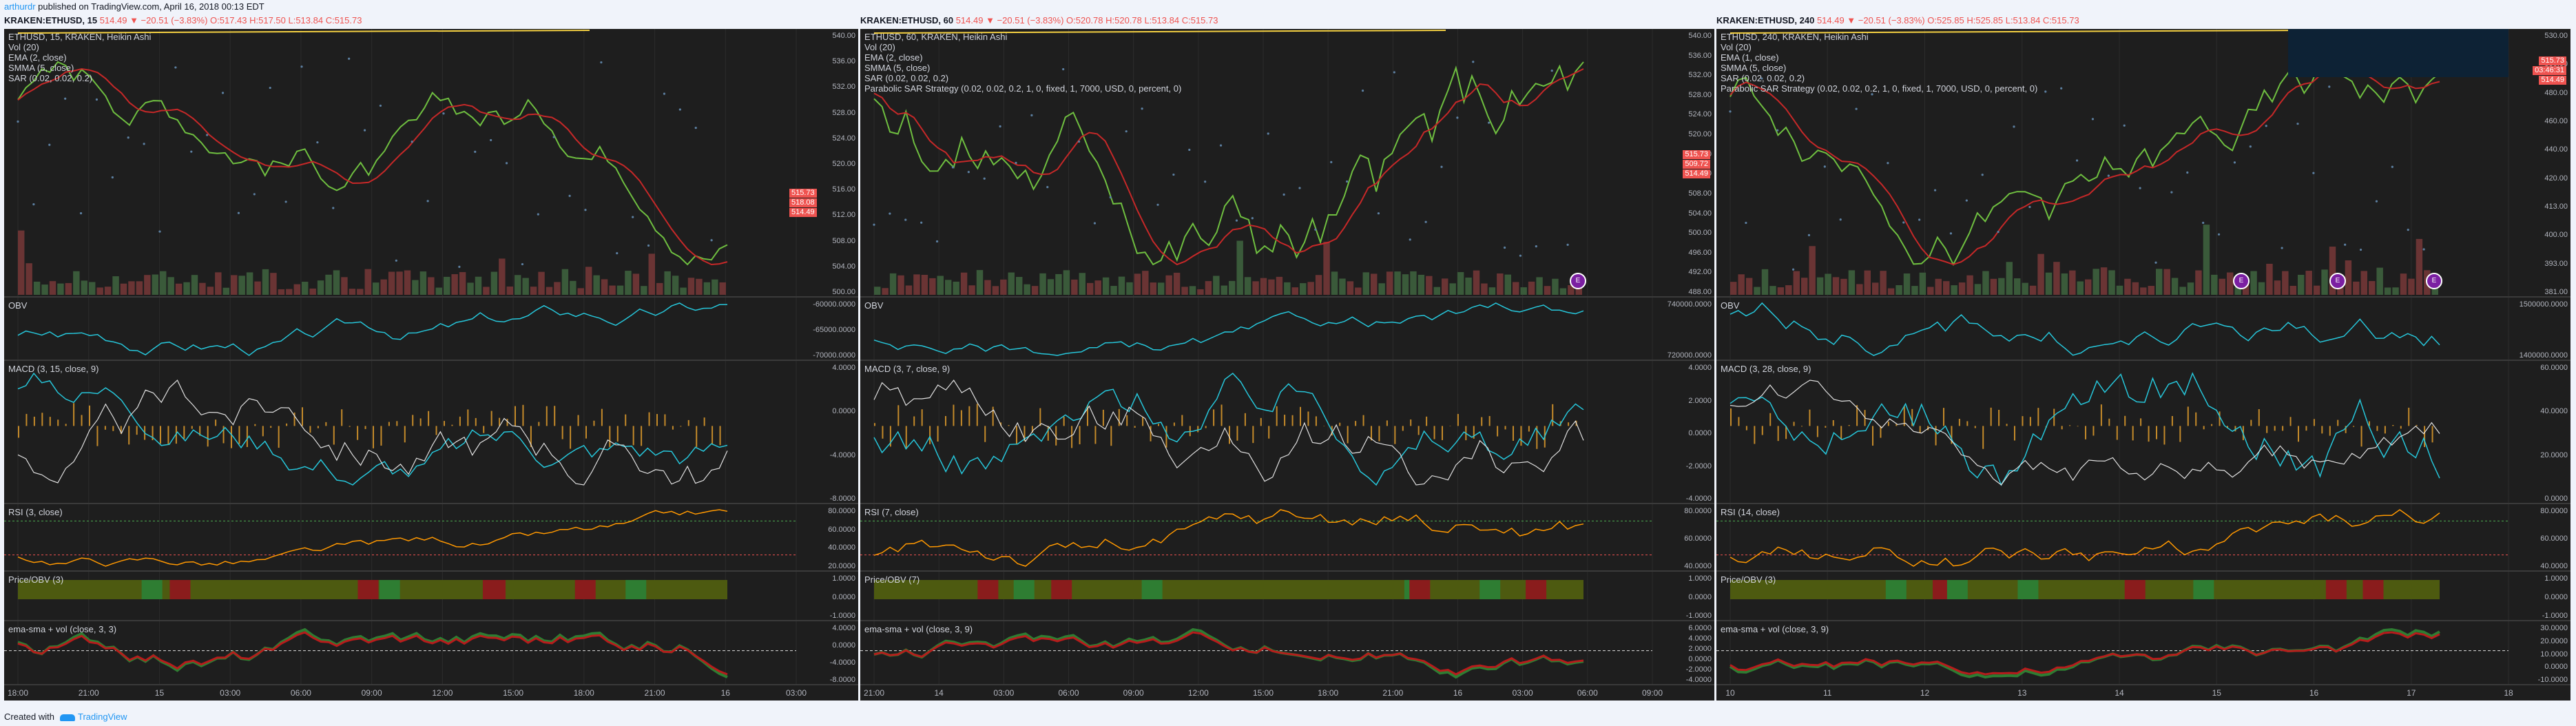 The width and height of the screenshot is (2576, 726). Describe the element at coordinates (1765, 20) in the screenshot. I see `symbol-name: KRAKEN:ETHUSD, 240` at that location.